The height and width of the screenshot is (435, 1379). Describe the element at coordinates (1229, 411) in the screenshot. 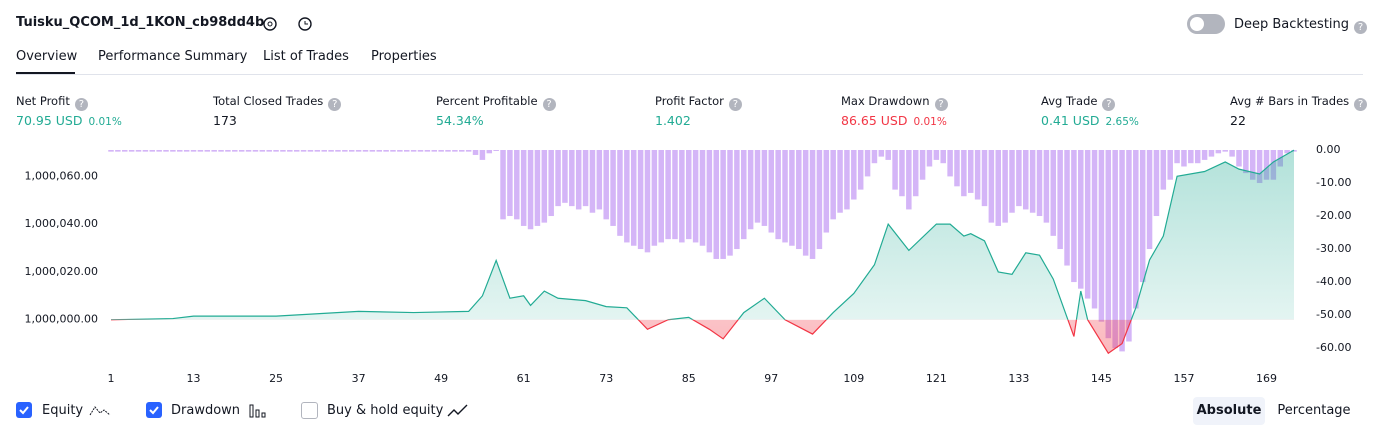

I see `button: Absolute` at that location.